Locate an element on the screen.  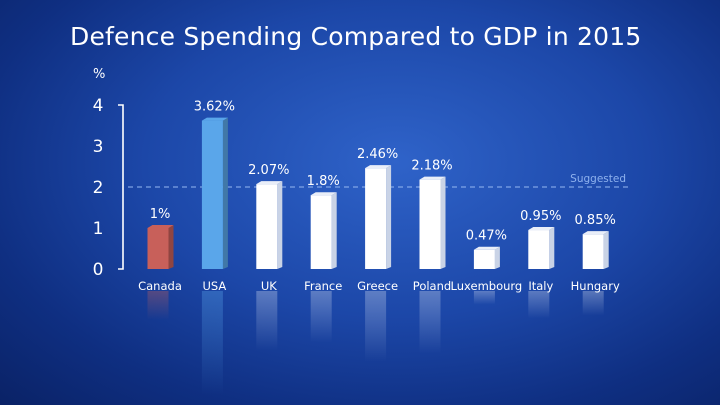
bar-uk is located at coordinates (267, 226).